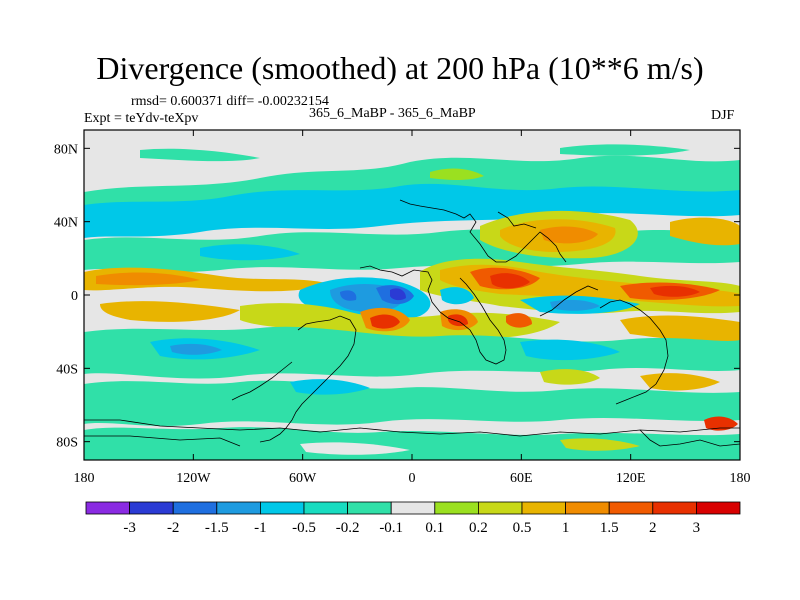 The height and width of the screenshot is (600, 800). I want to click on colorbar-label: -0.2, so click(348, 528).